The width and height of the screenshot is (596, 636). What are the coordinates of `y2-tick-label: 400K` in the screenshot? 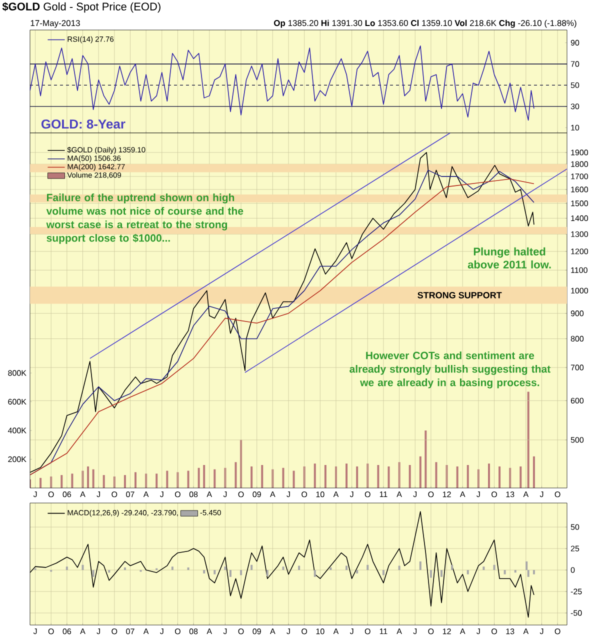 It's located at (17, 431).